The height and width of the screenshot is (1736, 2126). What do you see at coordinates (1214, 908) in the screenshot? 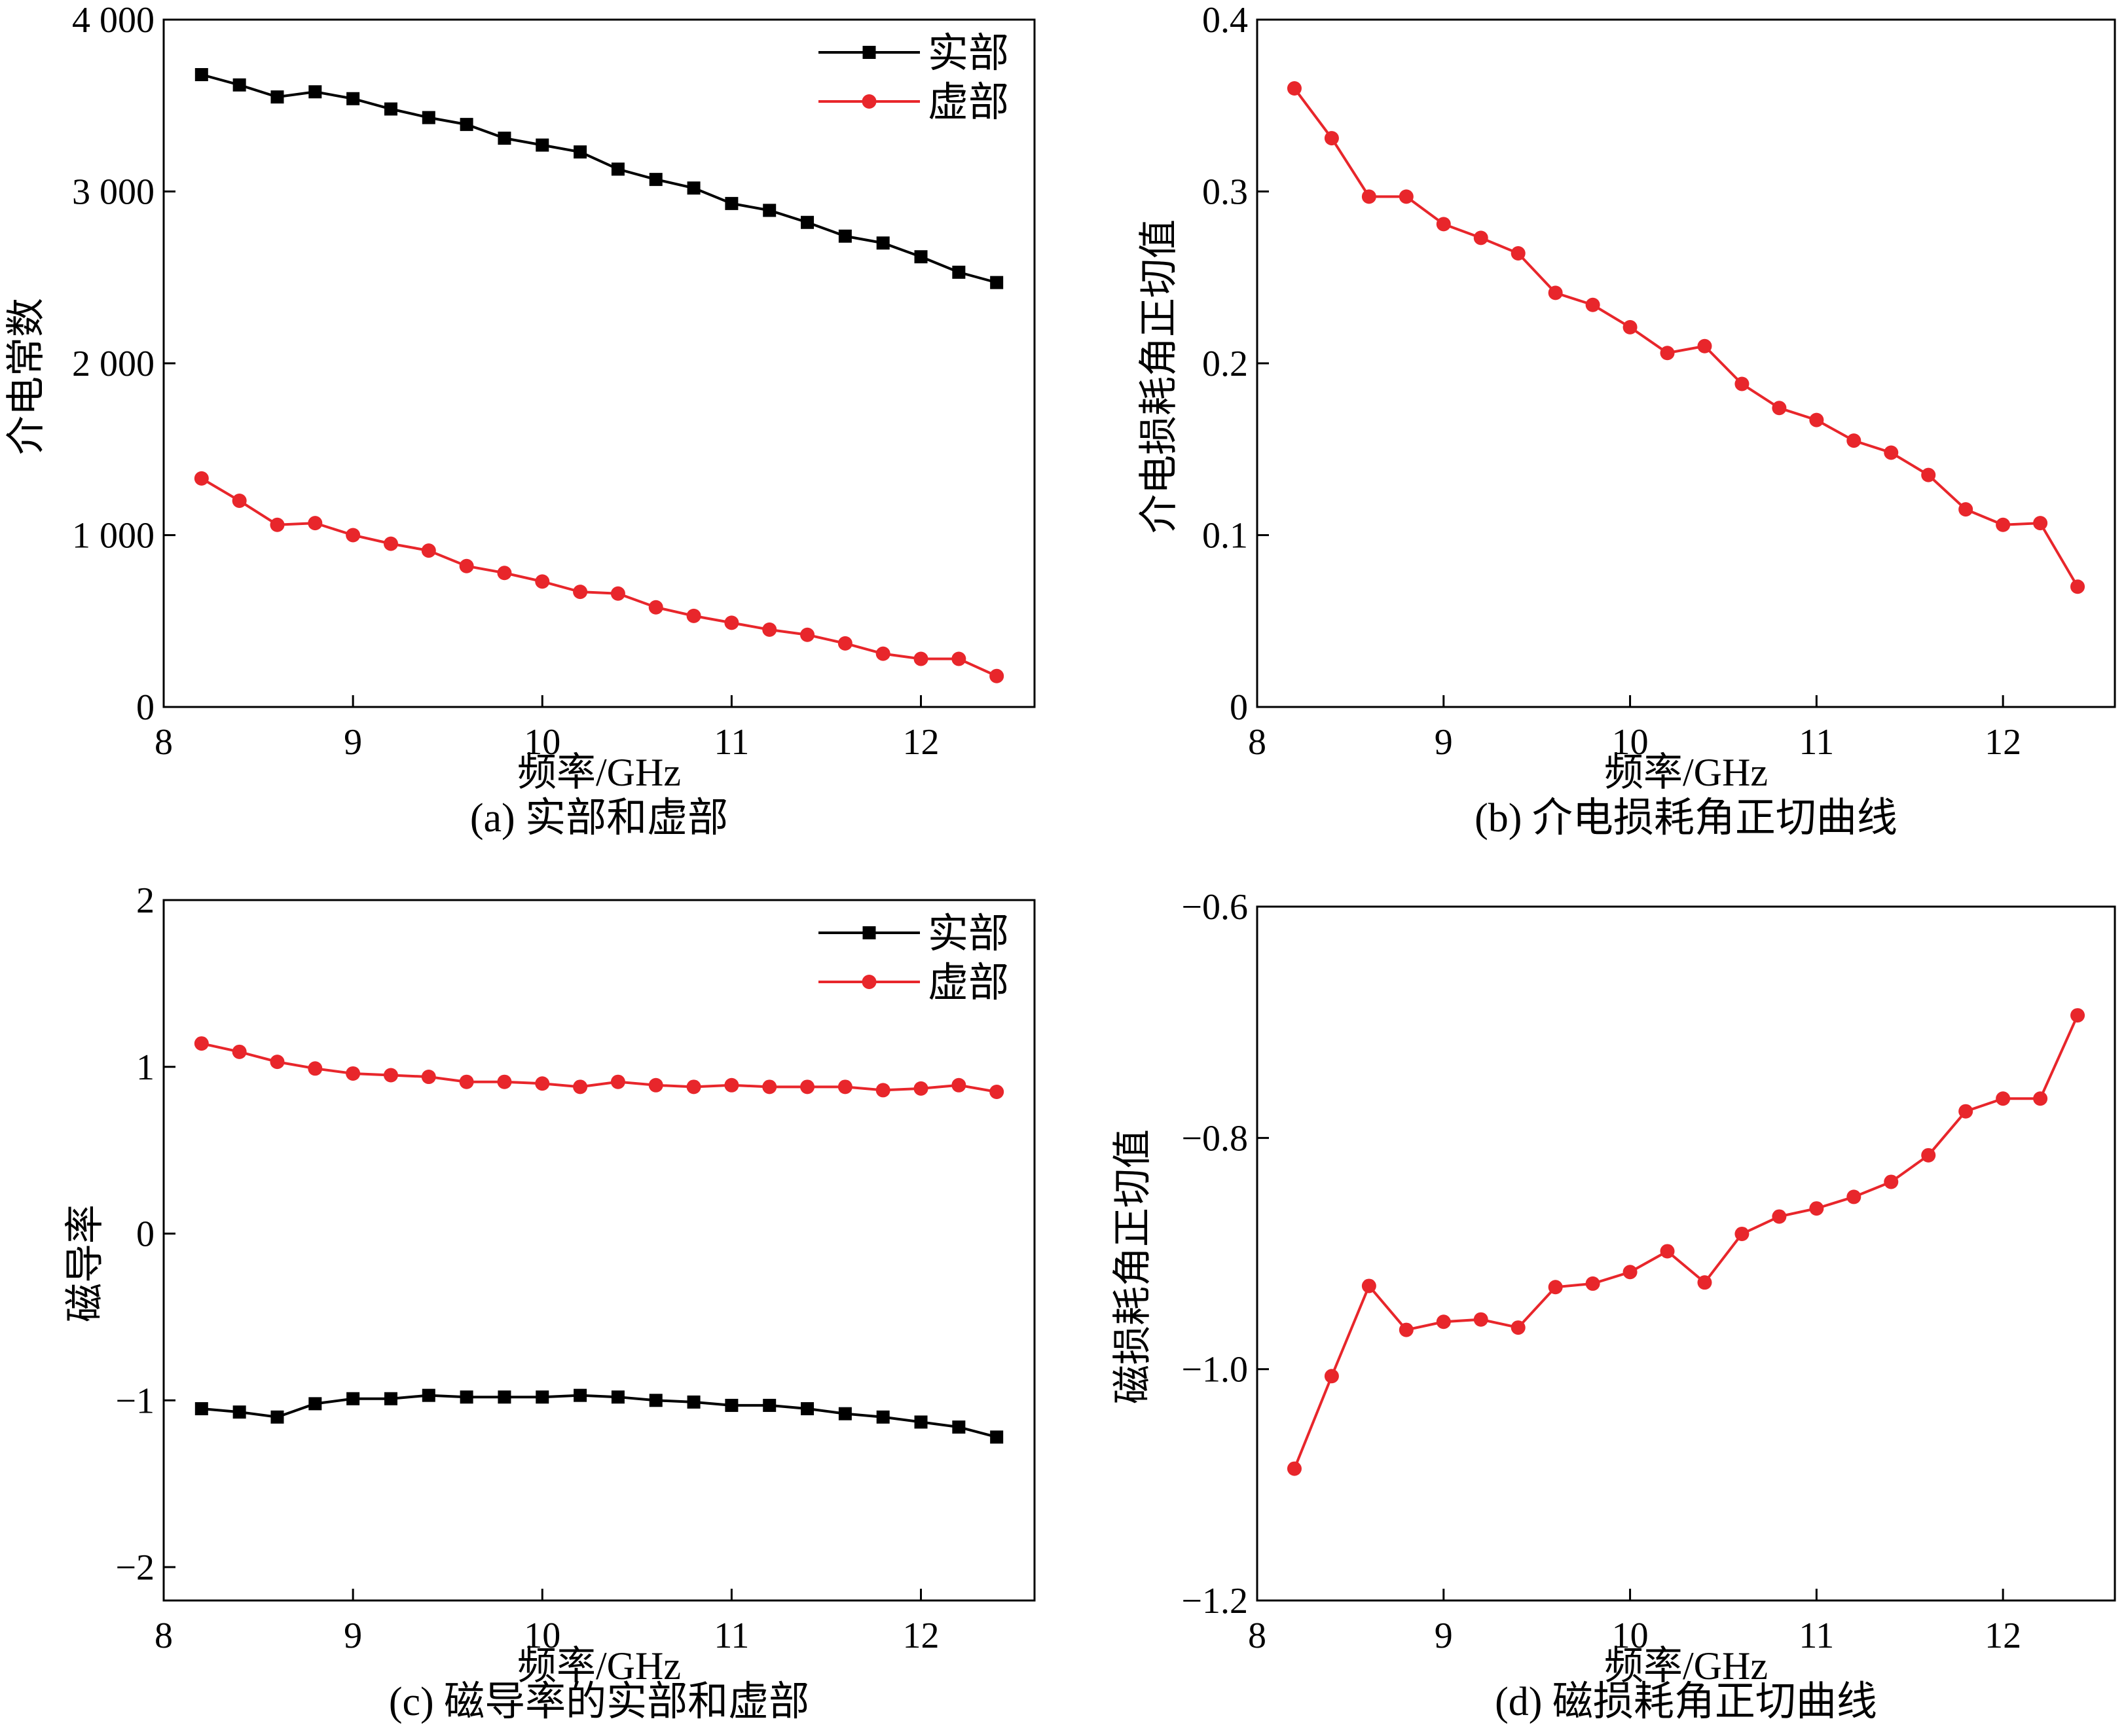
I see `y-tick-label: −0.6` at bounding box center [1214, 908].